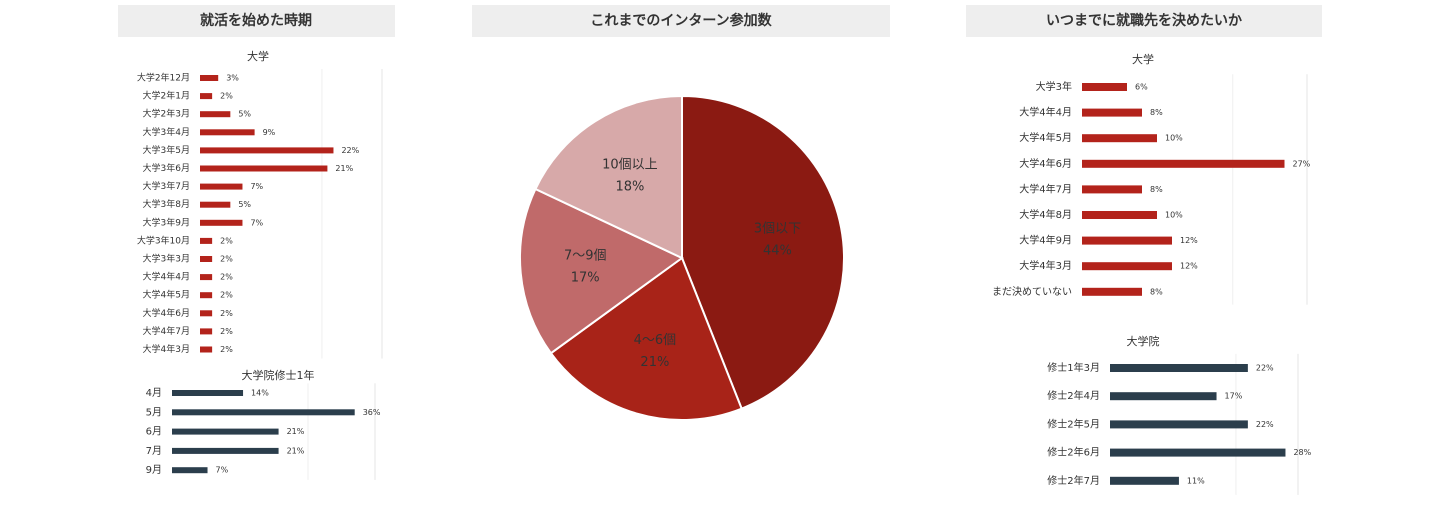 This screenshot has width=1440, height=510. I want to click on slice-label: 4〜6個, so click(655, 340).